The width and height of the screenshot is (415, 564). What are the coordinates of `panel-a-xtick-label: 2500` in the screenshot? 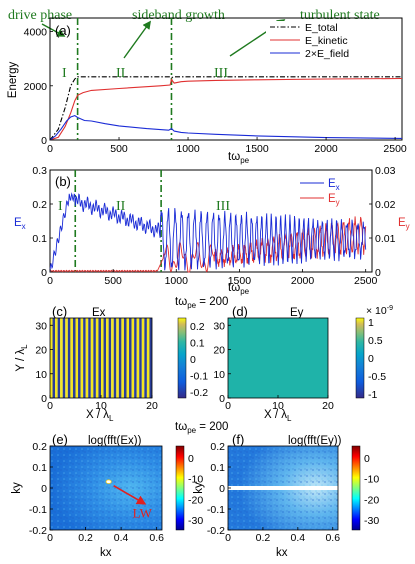 It's located at (395, 149).